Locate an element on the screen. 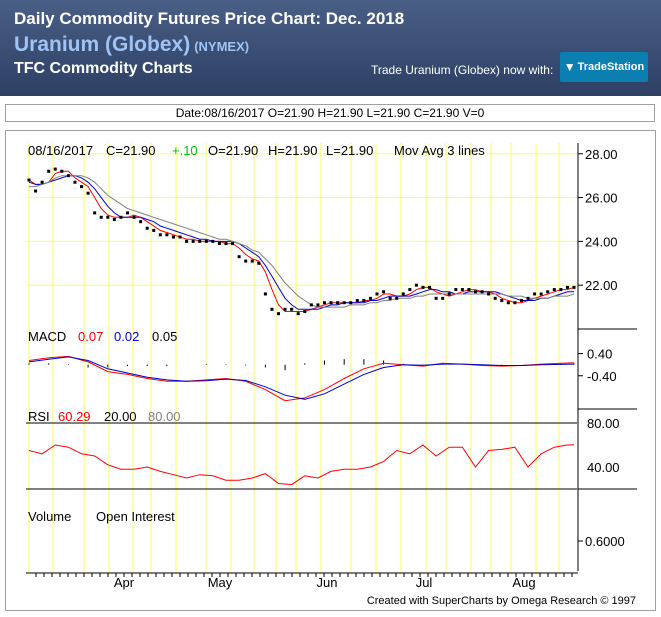 The width and height of the screenshot is (661, 617). y-tick-label: 28.00 is located at coordinates (601, 154).